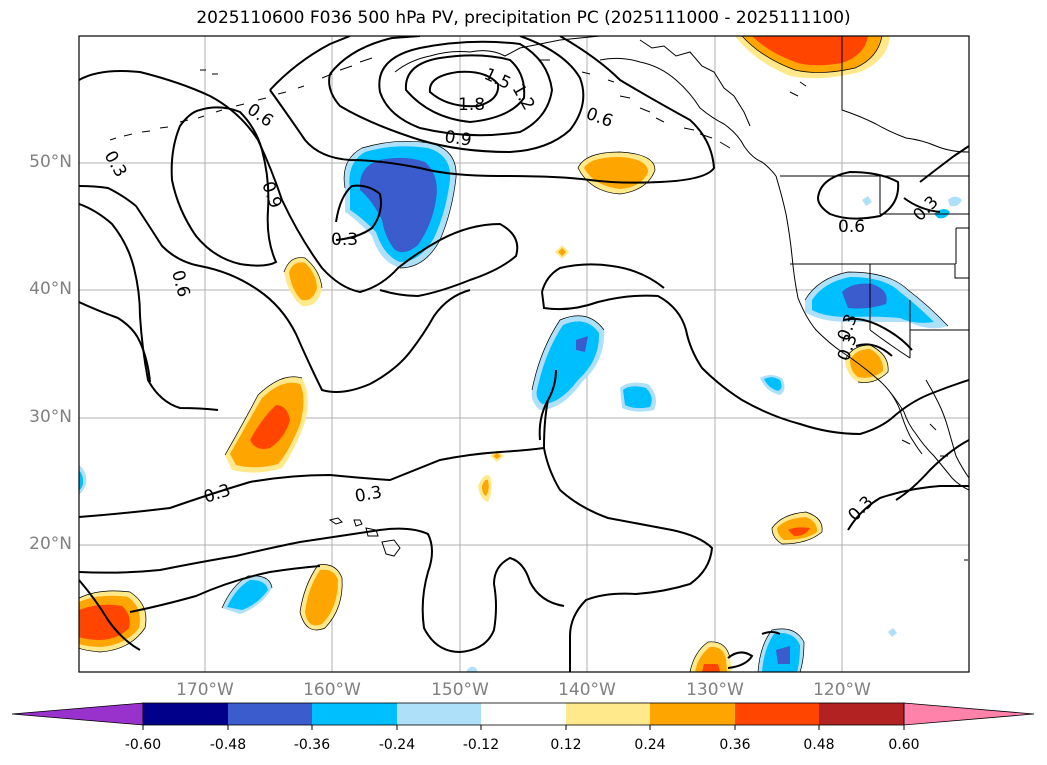 The width and height of the screenshot is (1047, 765). Describe the element at coordinates (50, 417) in the screenshot. I see `lat-label: 30°N` at that location.